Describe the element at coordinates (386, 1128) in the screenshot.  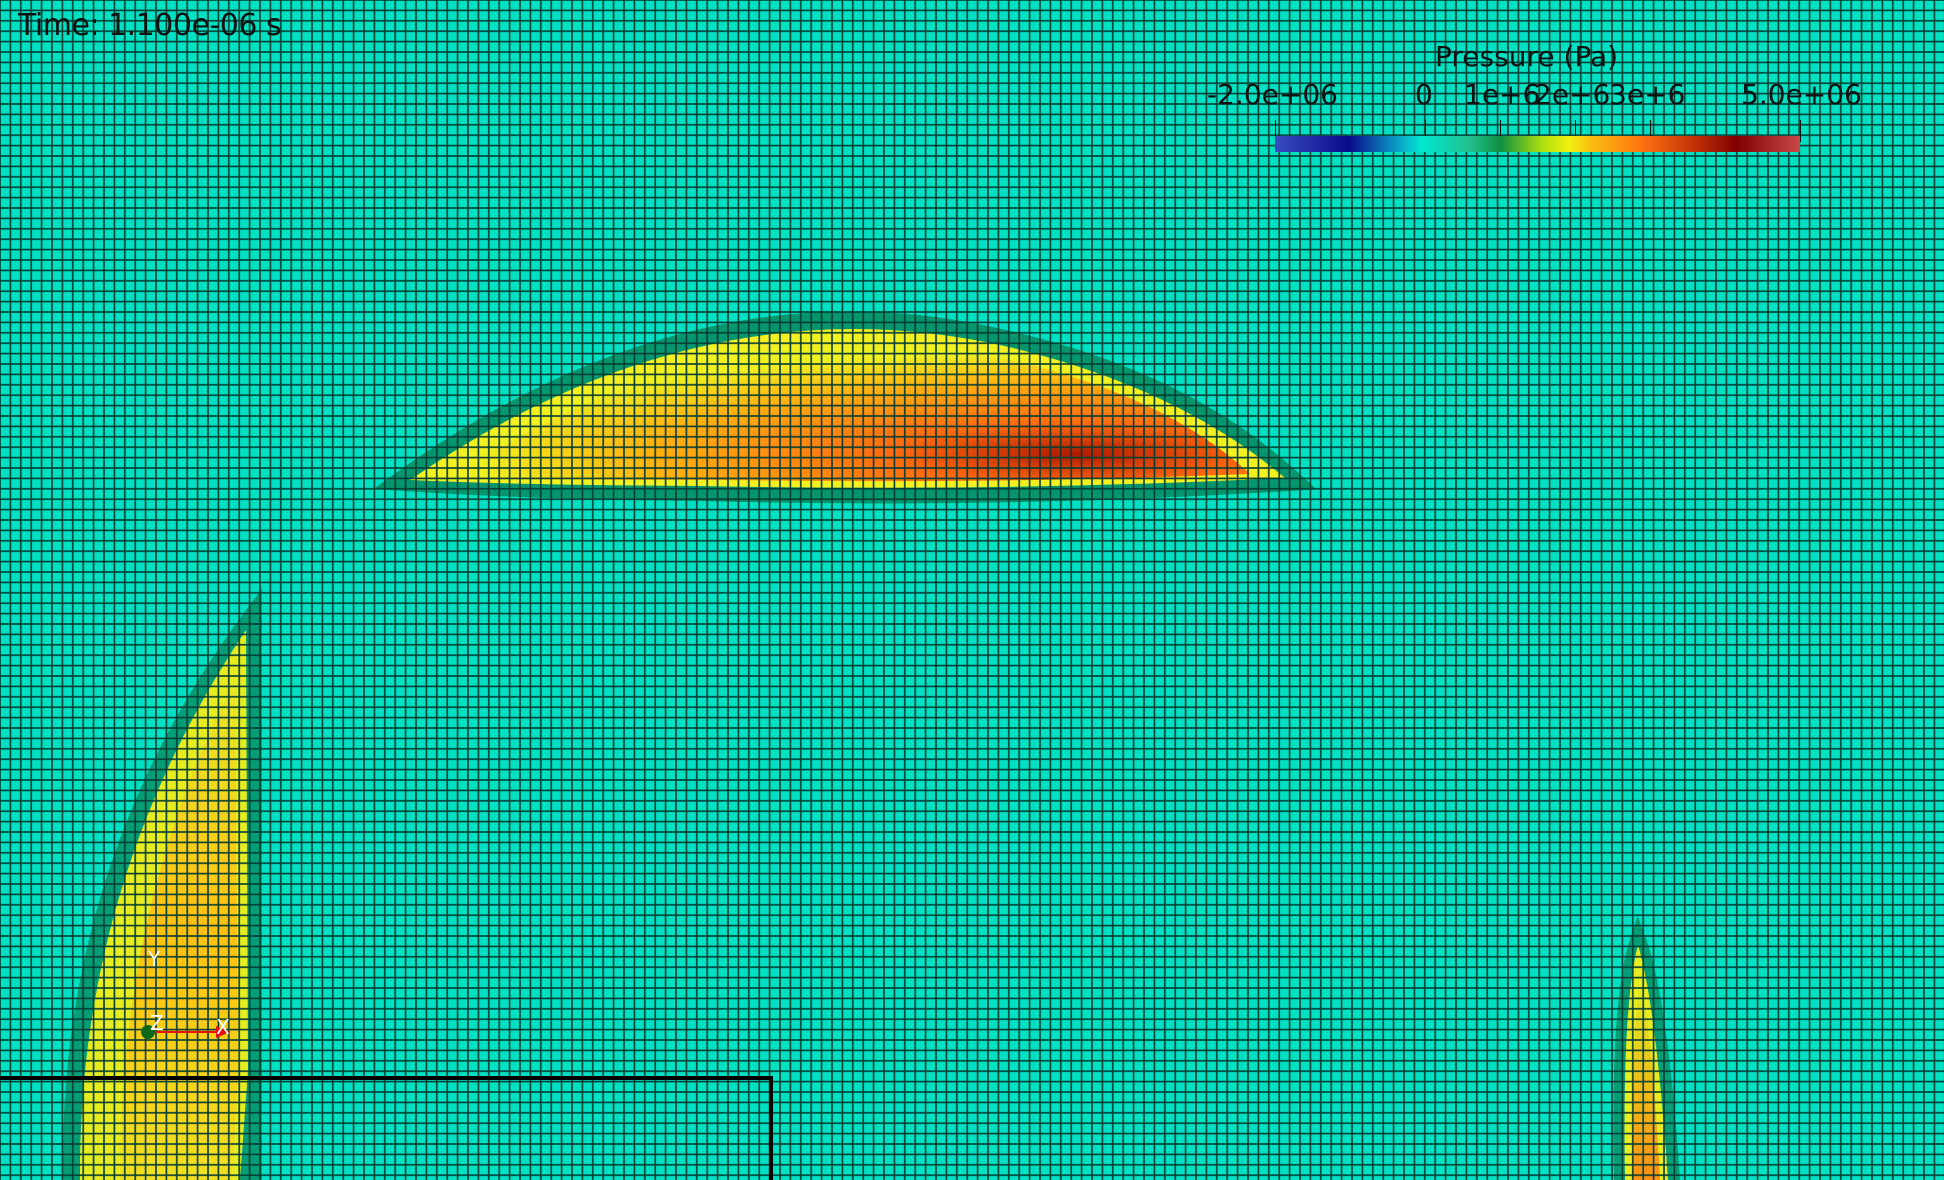
I see `domain-boundary-line` at that location.